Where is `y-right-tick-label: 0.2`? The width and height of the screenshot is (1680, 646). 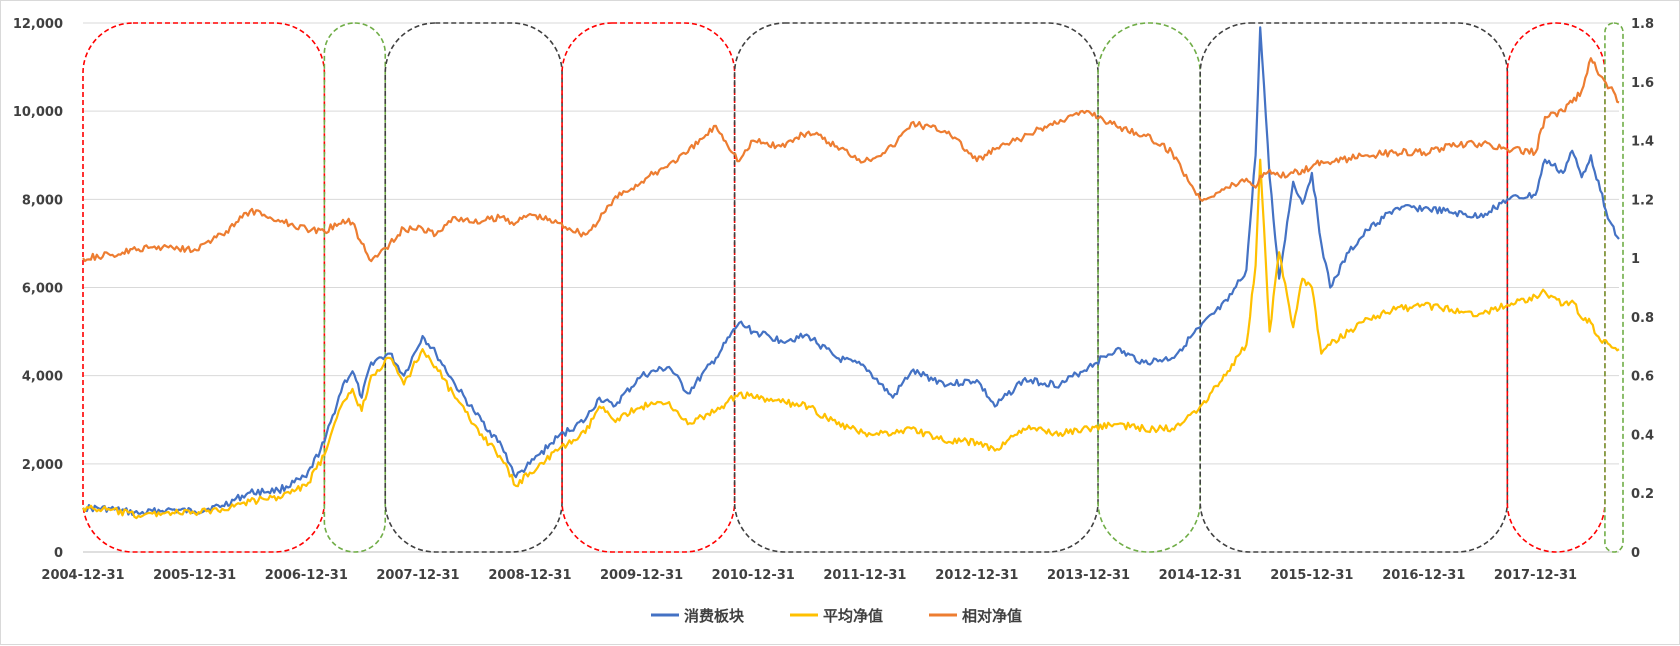 y-right-tick-label: 0.2 is located at coordinates (1642, 494).